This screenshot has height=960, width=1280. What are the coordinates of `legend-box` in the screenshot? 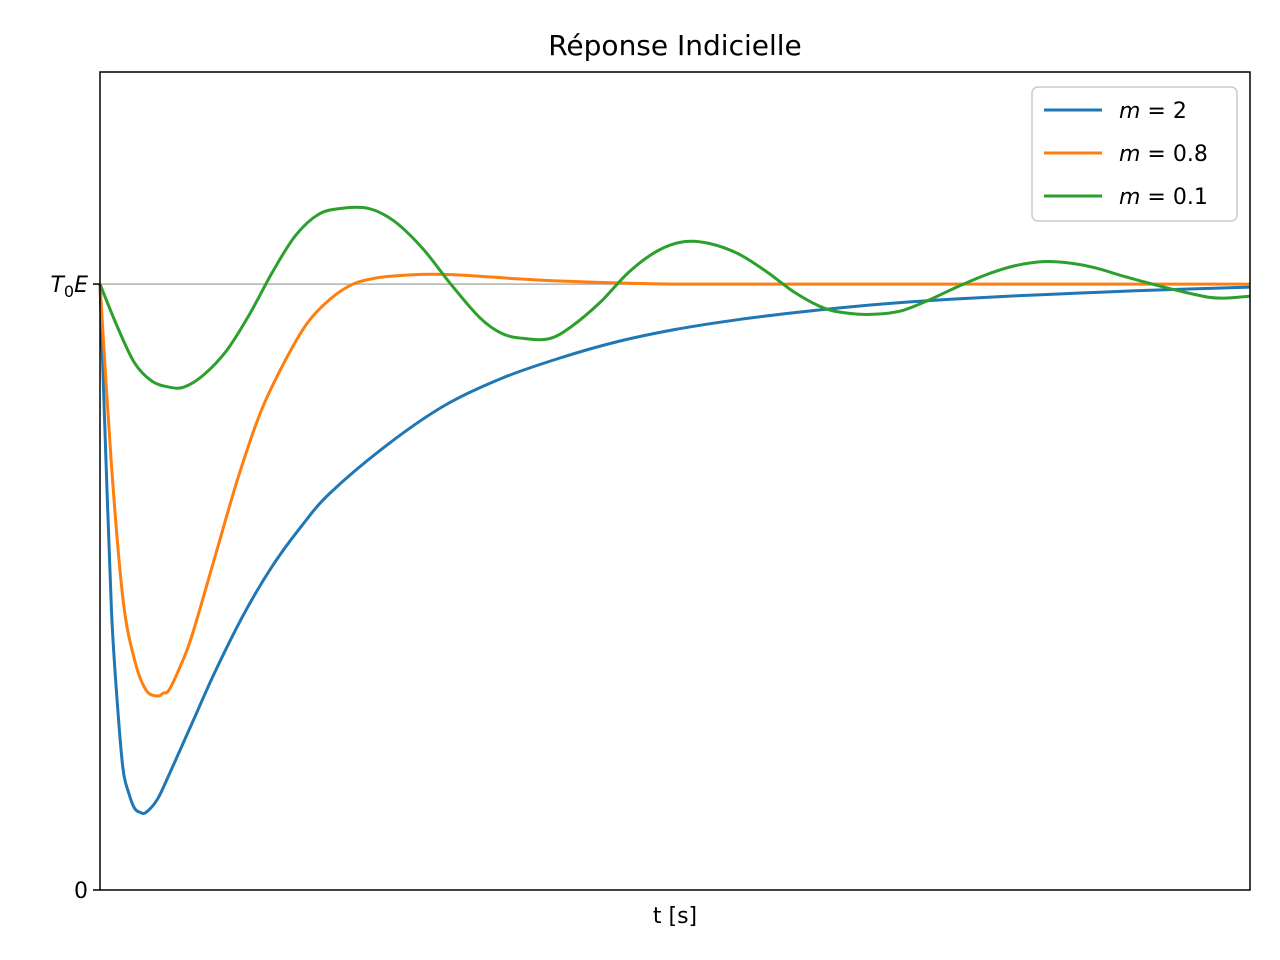 It's located at (1134, 154).